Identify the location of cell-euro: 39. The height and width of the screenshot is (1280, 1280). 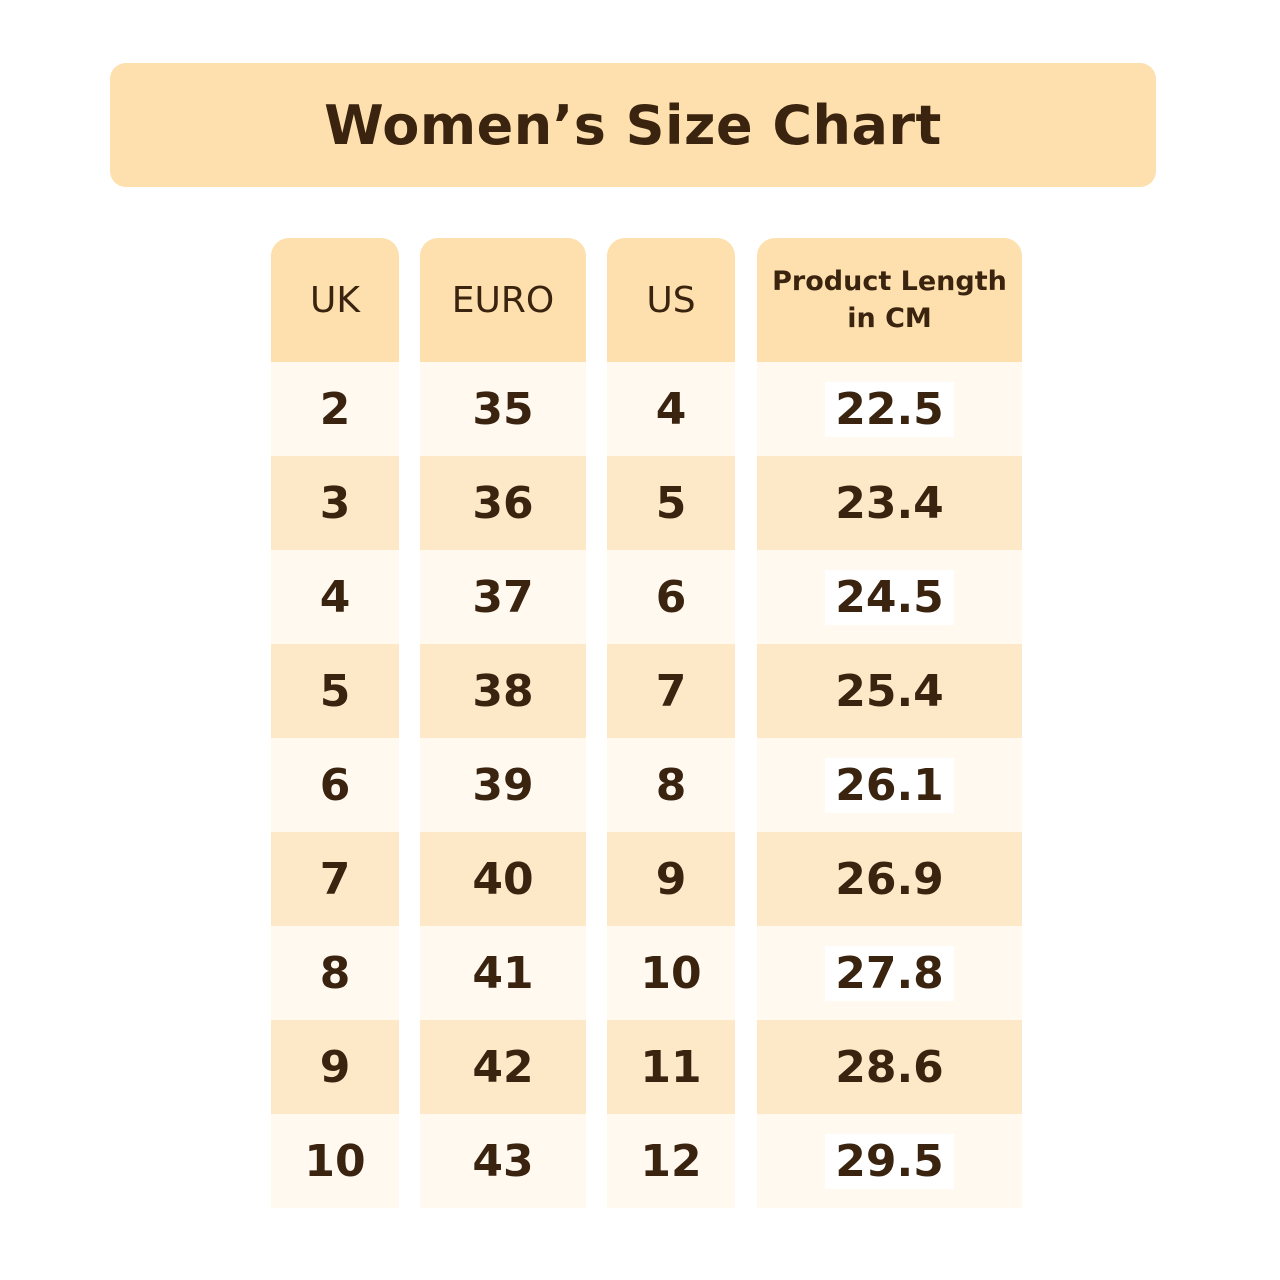
(503, 785).